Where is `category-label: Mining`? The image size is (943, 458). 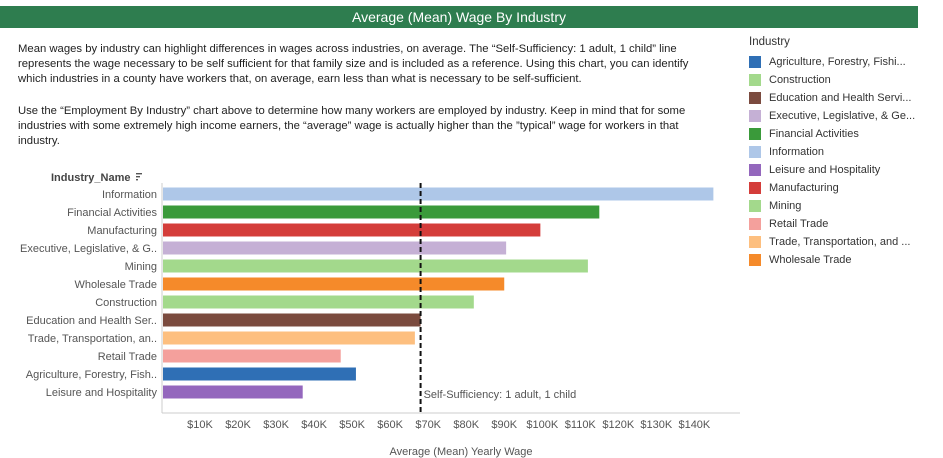
category-label: Mining is located at coordinates (141, 267).